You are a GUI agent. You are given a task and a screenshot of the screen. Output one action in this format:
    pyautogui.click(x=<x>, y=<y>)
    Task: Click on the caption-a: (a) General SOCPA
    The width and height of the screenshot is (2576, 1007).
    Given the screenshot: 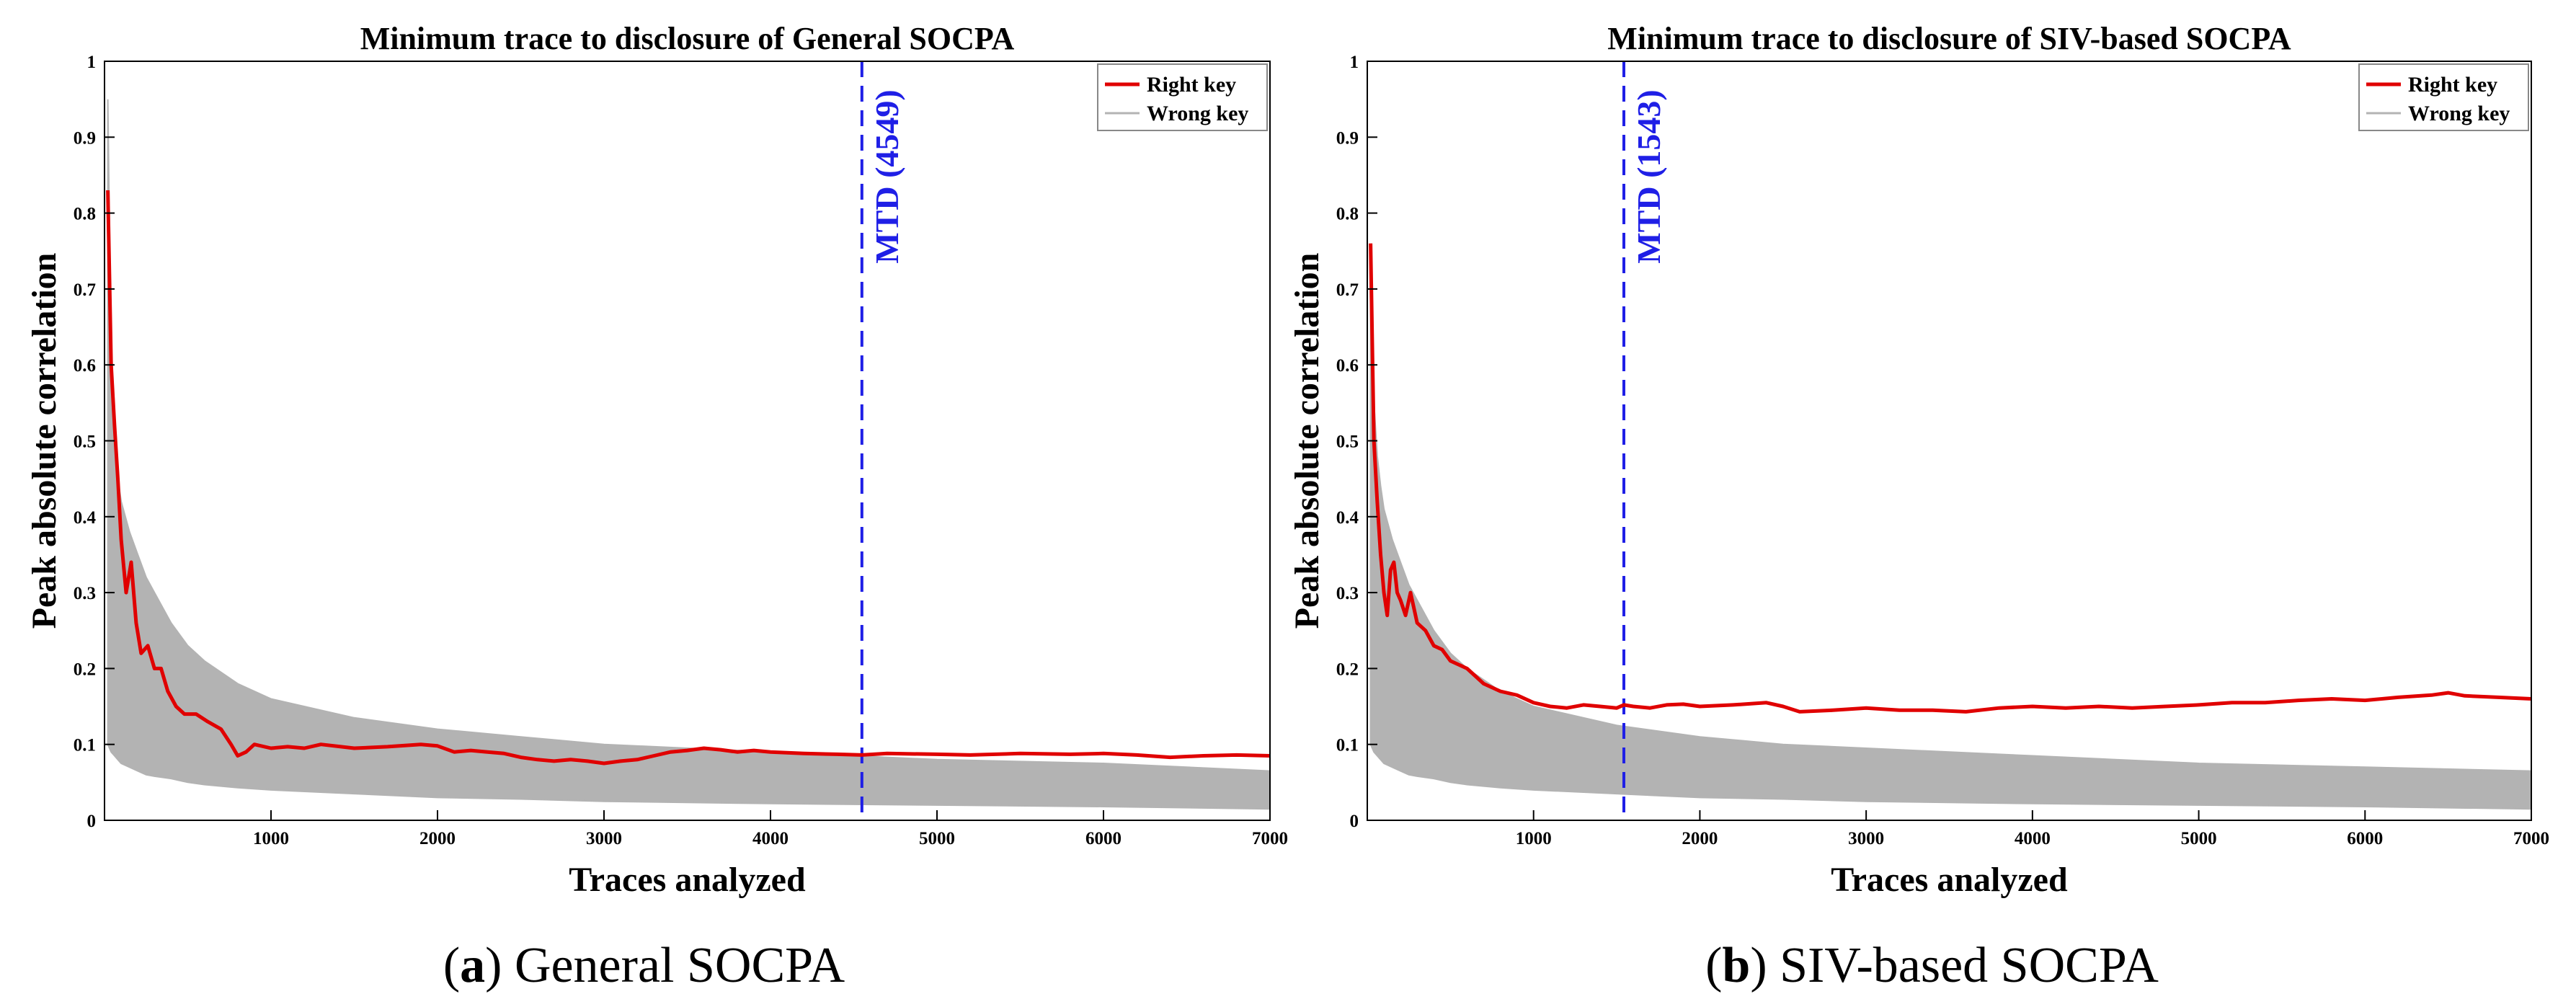 What is the action you would take?
    pyautogui.click(x=644, y=966)
    